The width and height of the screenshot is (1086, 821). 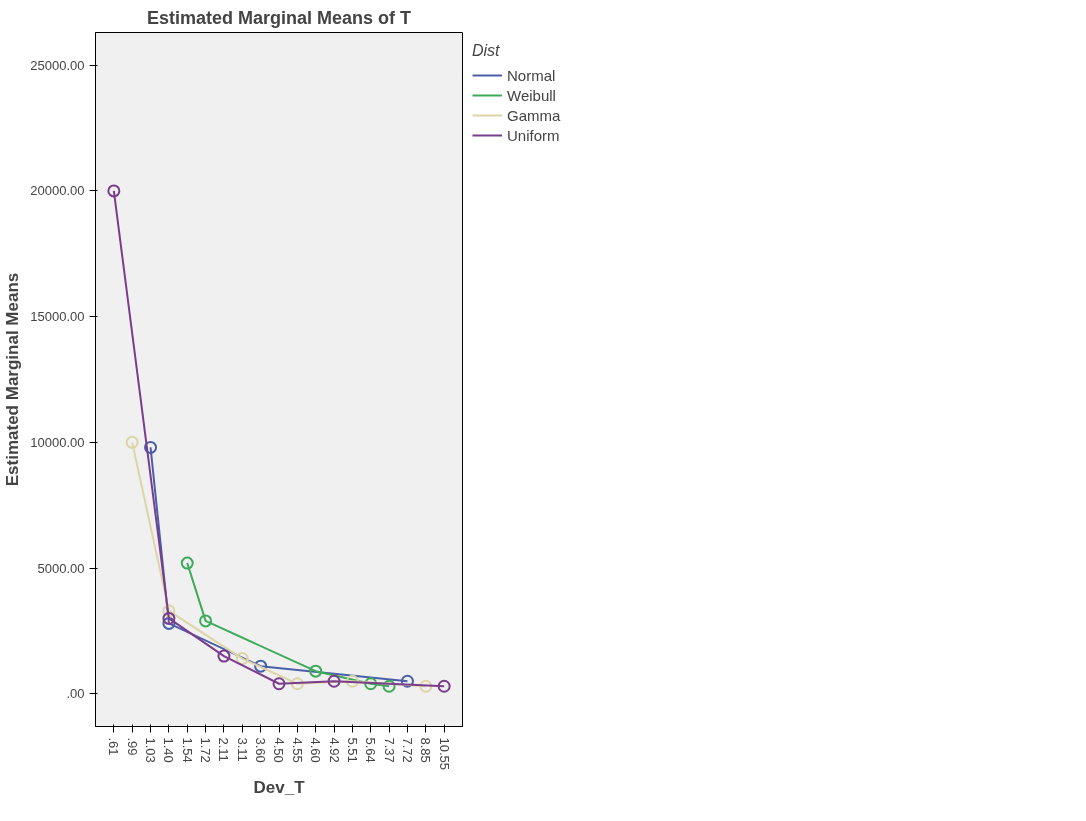 I want to click on y-tick-label: 15000.00, so click(x=57, y=317).